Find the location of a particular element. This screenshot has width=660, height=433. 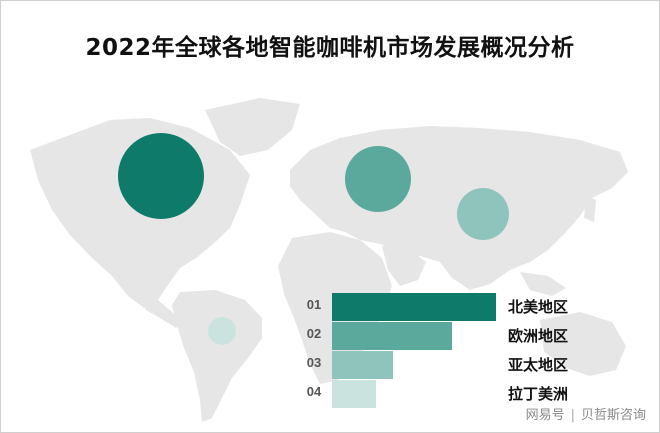

bubble-europe is located at coordinates (378, 179).